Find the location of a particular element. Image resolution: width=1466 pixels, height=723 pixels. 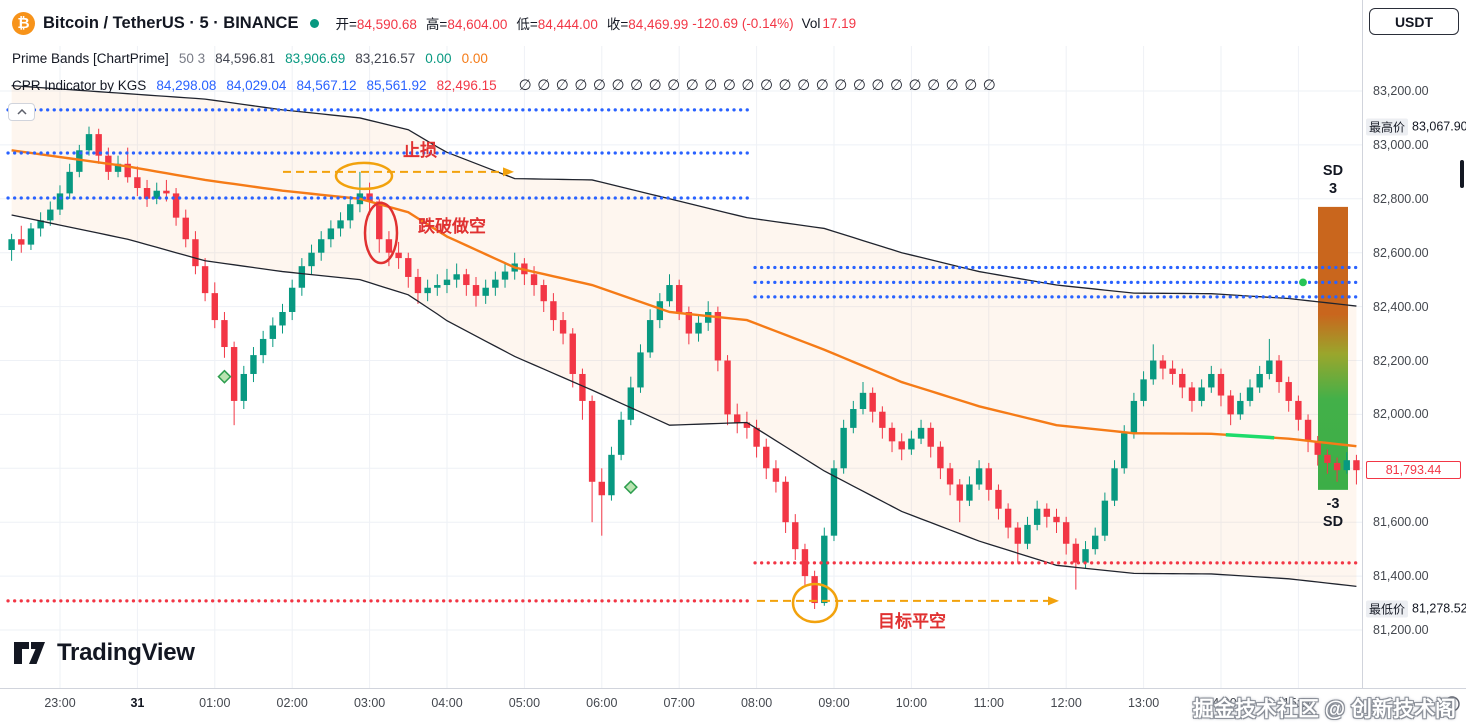

sd-bar-top-label: 3 is located at coordinates (1333, 189).